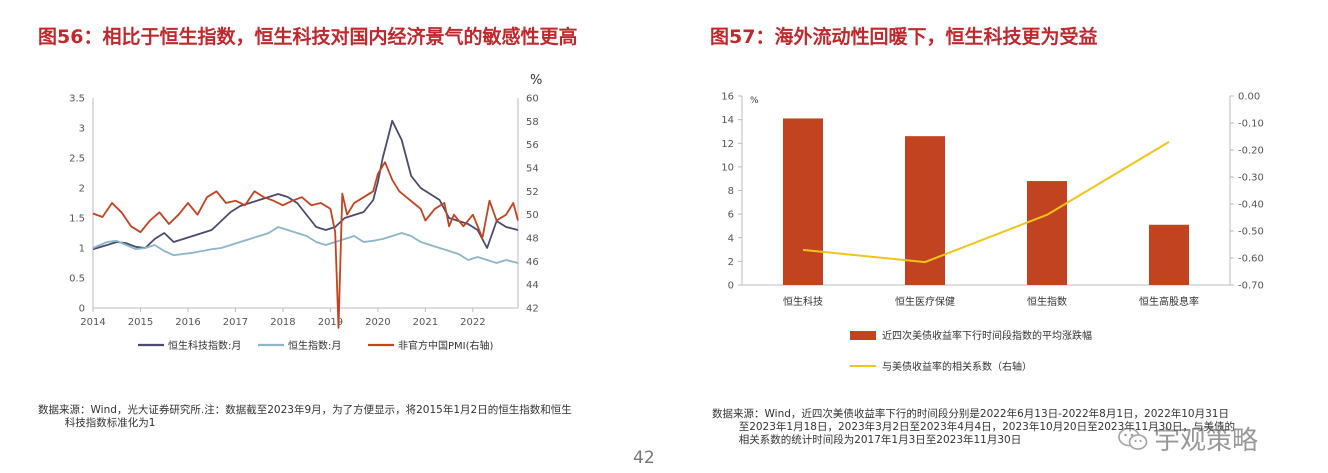  What do you see at coordinates (754, 101) in the screenshot?
I see `left-axis-unit: %` at bounding box center [754, 101].